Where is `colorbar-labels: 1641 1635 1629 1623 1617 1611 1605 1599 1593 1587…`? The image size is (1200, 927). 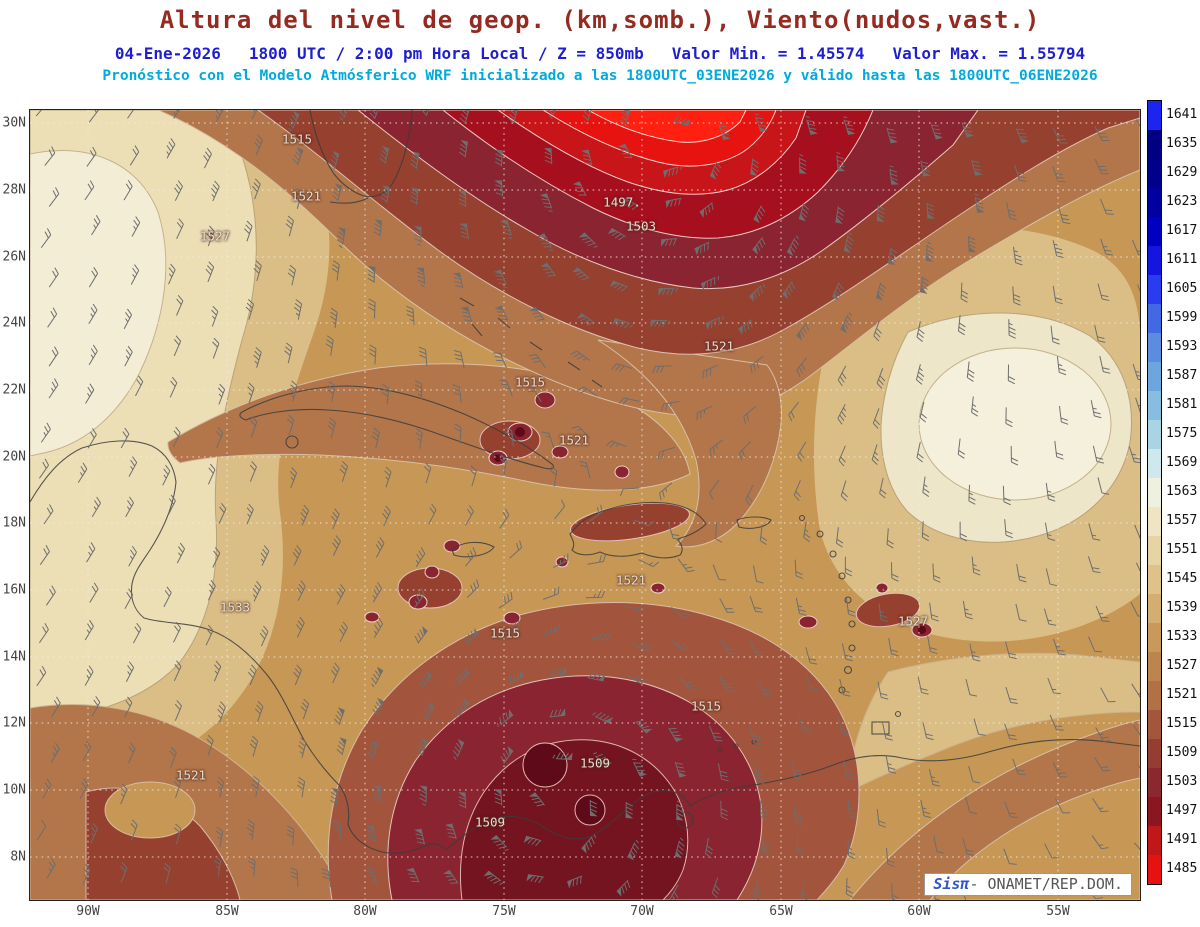 colorbar-labels: 1641 1635 1629 1623 1617 1611 1605 1599 1593 1587… is located at coordinates (1181, 492).